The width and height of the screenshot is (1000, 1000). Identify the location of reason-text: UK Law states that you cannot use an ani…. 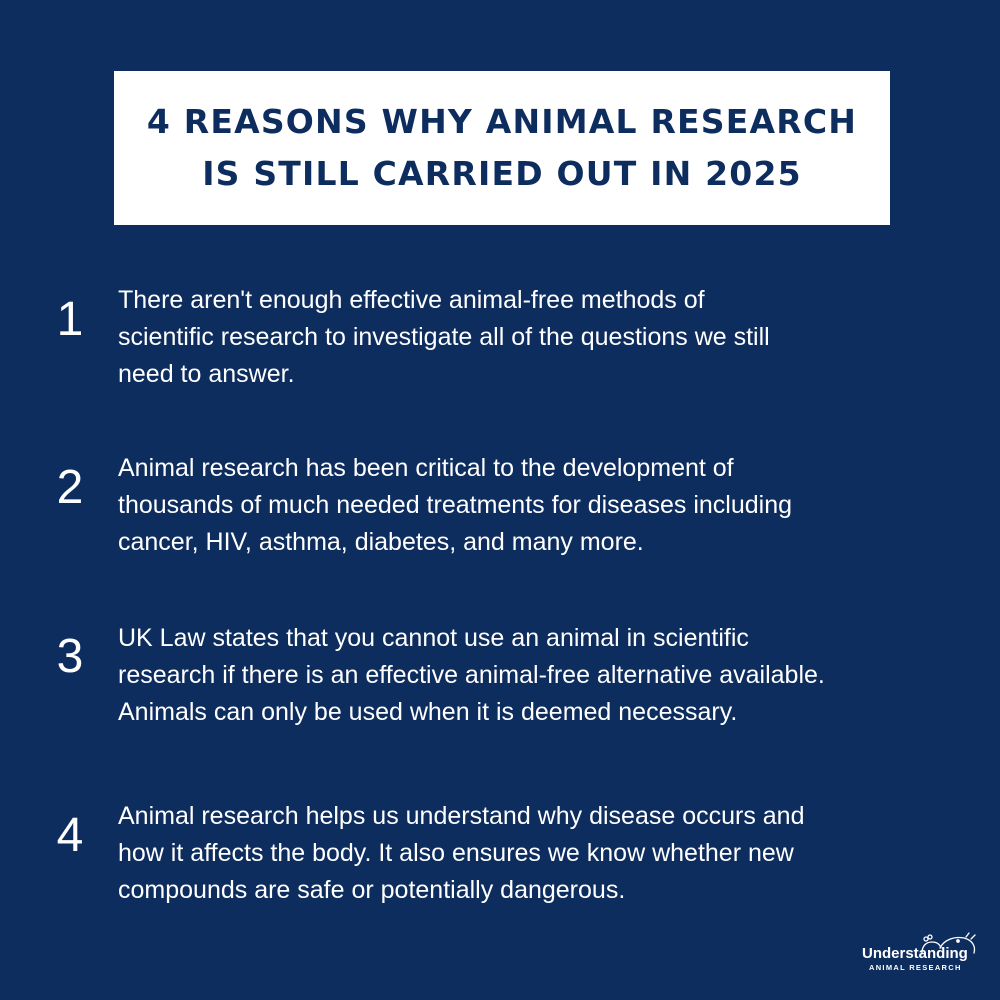
(548, 675).